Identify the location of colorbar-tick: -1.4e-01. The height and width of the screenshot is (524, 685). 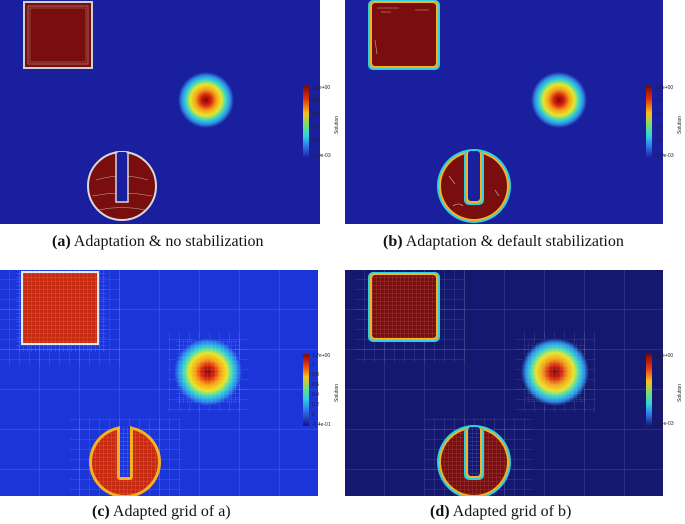
(321, 425).